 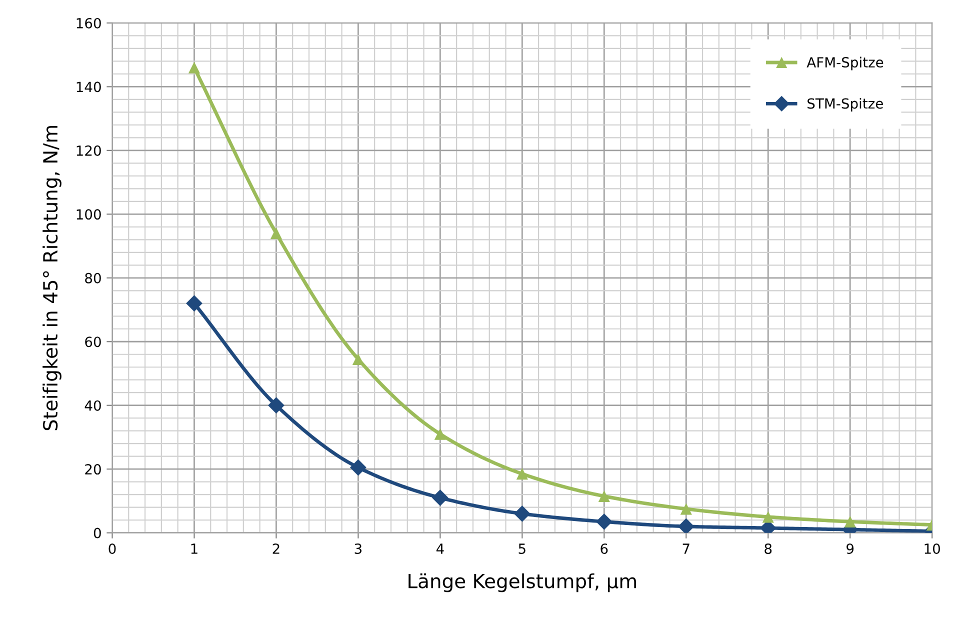 What do you see at coordinates (845, 63) in the screenshot?
I see `legend-label: AFM-Spitze` at bounding box center [845, 63].